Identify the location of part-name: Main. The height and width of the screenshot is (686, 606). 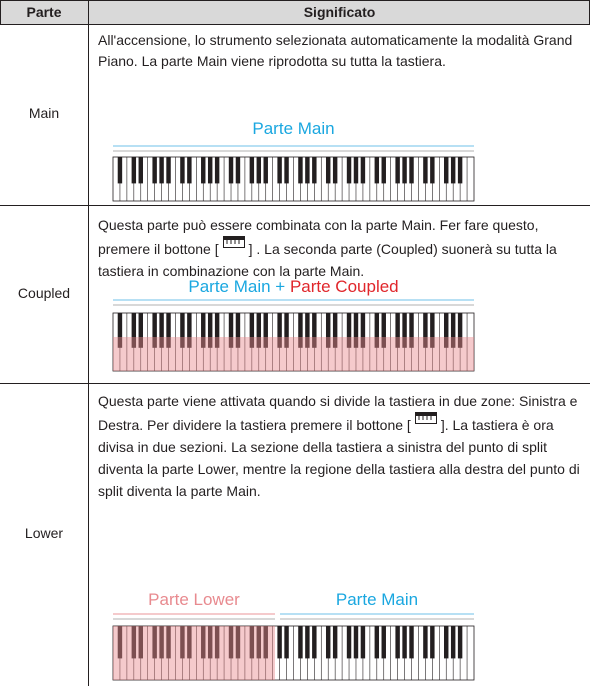
(44, 113).